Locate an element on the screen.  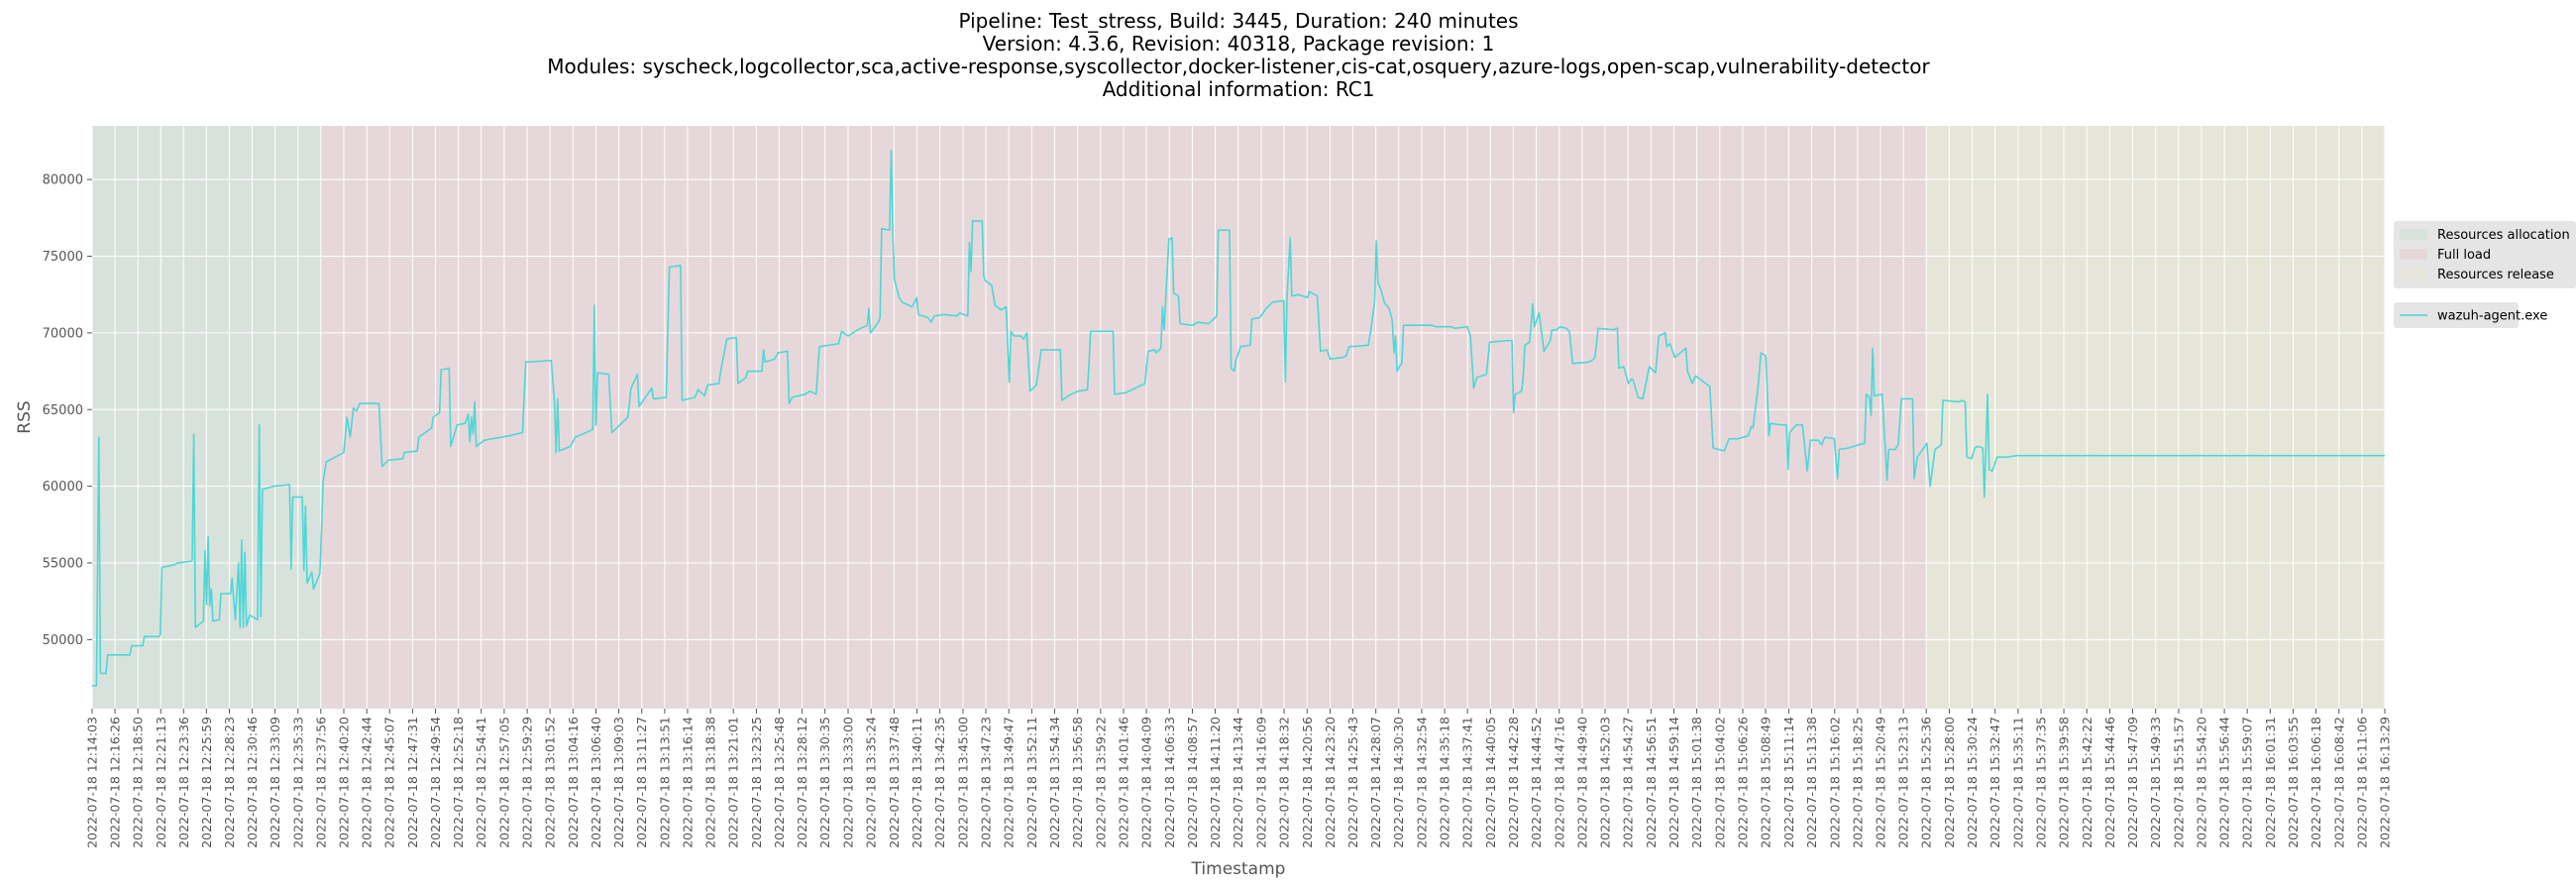
x-tick-label-101: 2022-07-18 16:13:29 is located at coordinates (2385, 782).